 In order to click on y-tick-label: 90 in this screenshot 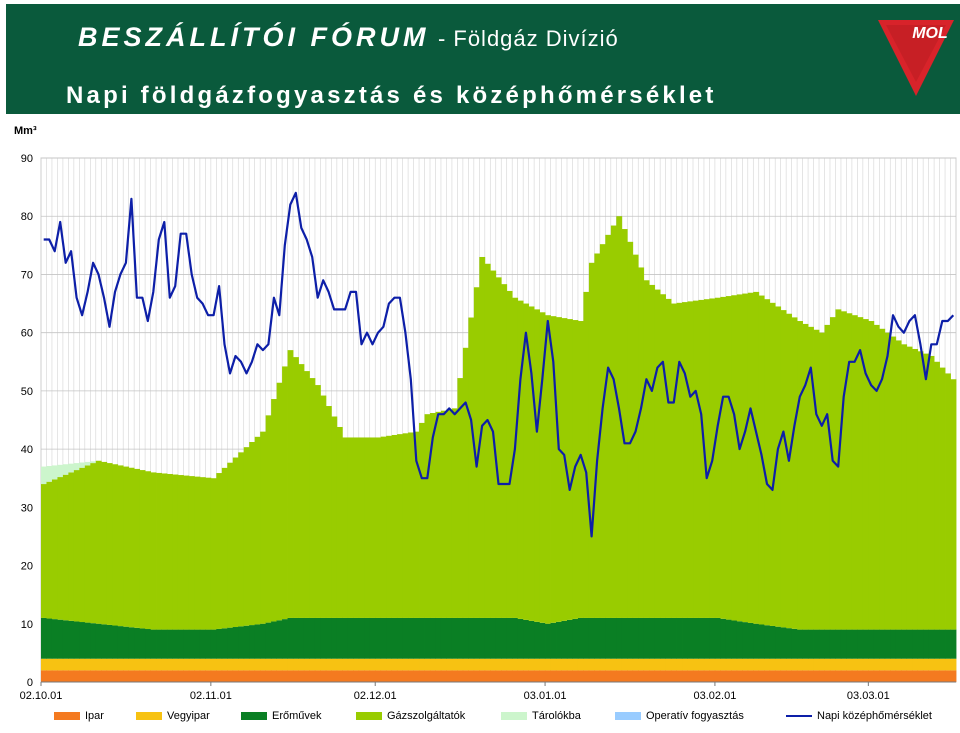, I will do `click(27, 159)`.